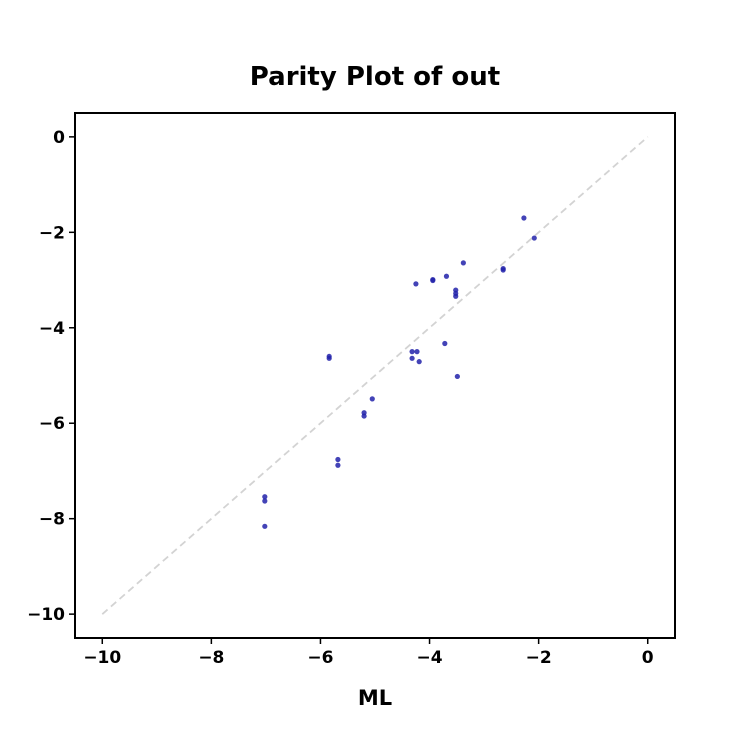 The height and width of the screenshot is (750, 750). What do you see at coordinates (539, 658) in the screenshot?
I see `x-tick-label: −2` at bounding box center [539, 658].